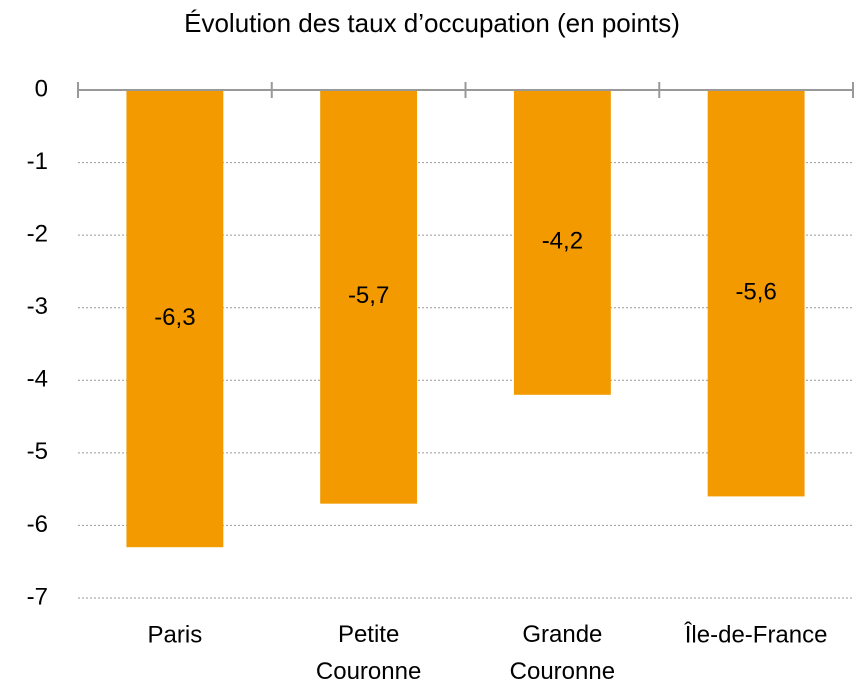 The height and width of the screenshot is (688, 859). Describe the element at coordinates (37, 306) in the screenshot. I see `y-tick-label: -3` at that location.